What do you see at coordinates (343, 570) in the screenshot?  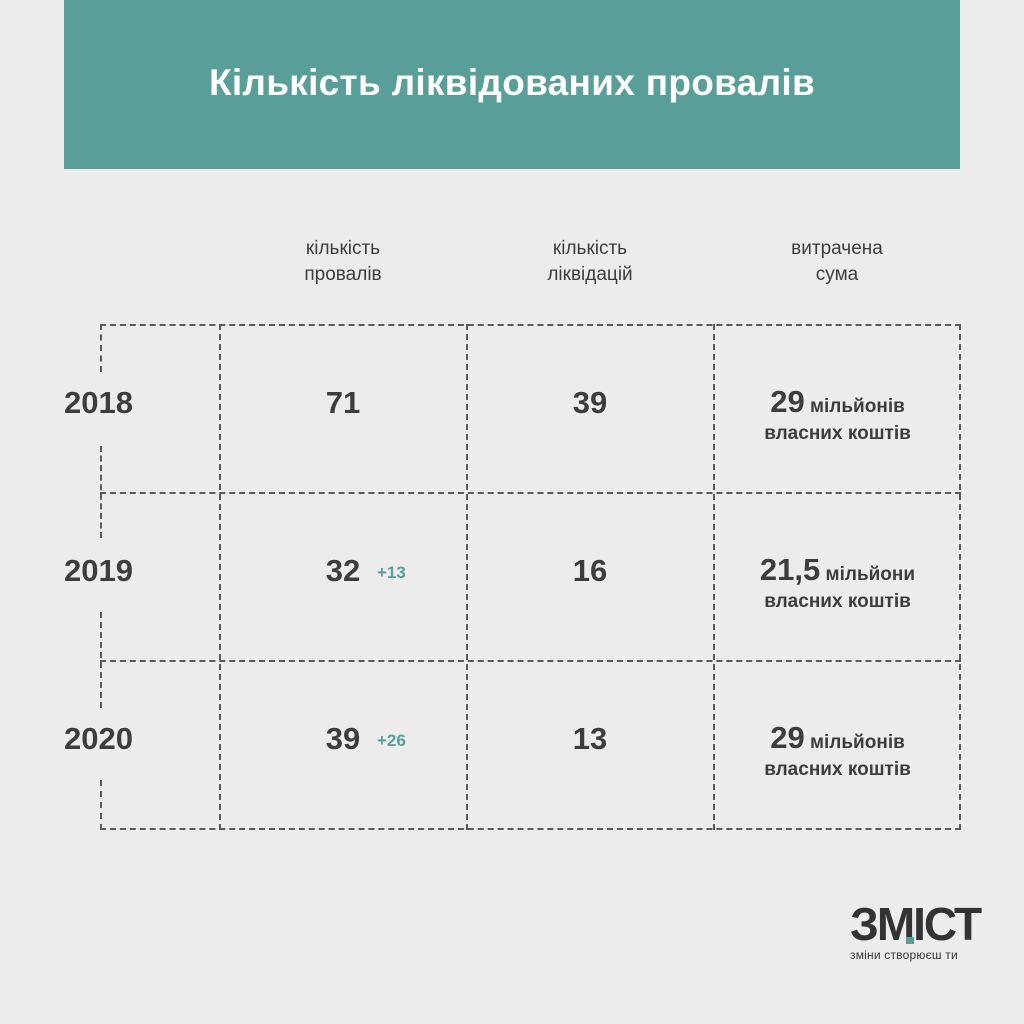 I see `failures-count: 32` at bounding box center [343, 570].